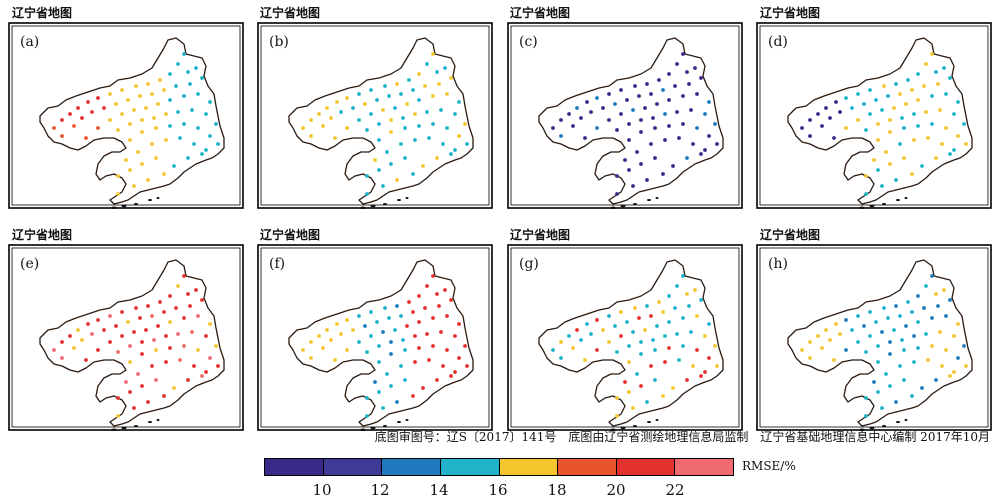 This screenshot has height=499, width=1000. I want to click on province-outline, so click(132, 121).